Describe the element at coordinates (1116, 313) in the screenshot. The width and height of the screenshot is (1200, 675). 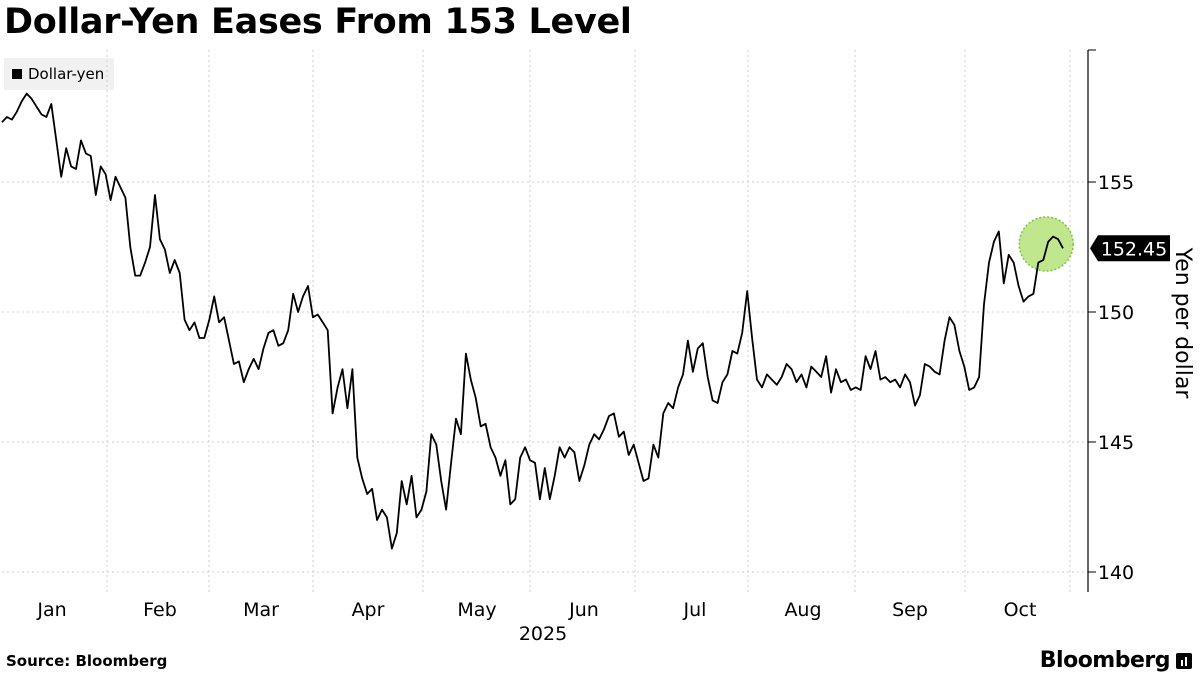
I see `y-tick-label: 150` at that location.